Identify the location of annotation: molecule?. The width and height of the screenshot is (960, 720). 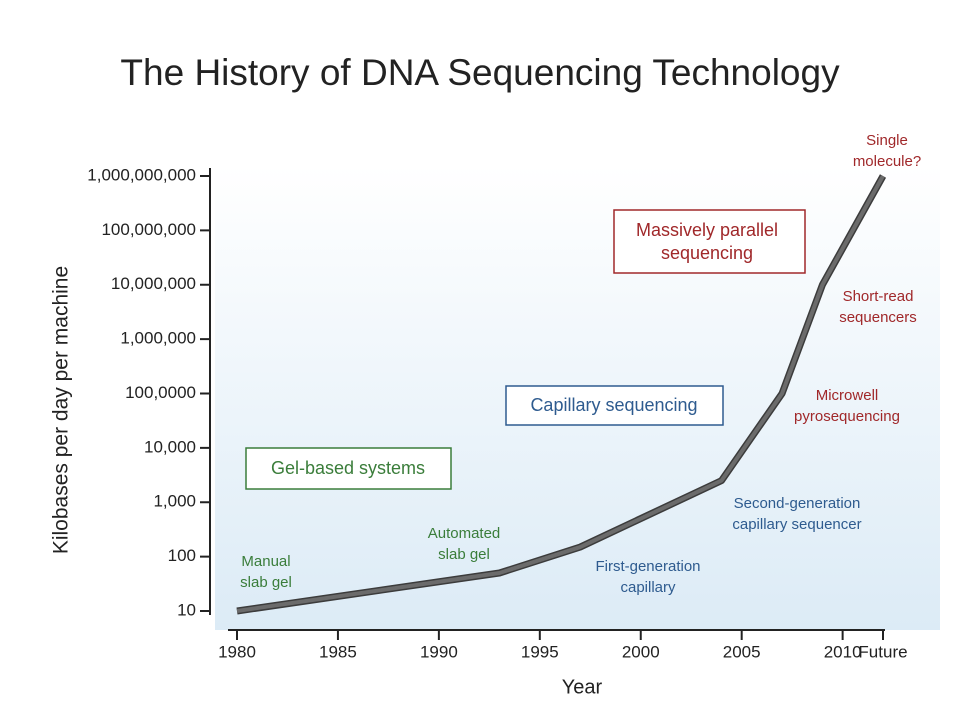
(887, 161).